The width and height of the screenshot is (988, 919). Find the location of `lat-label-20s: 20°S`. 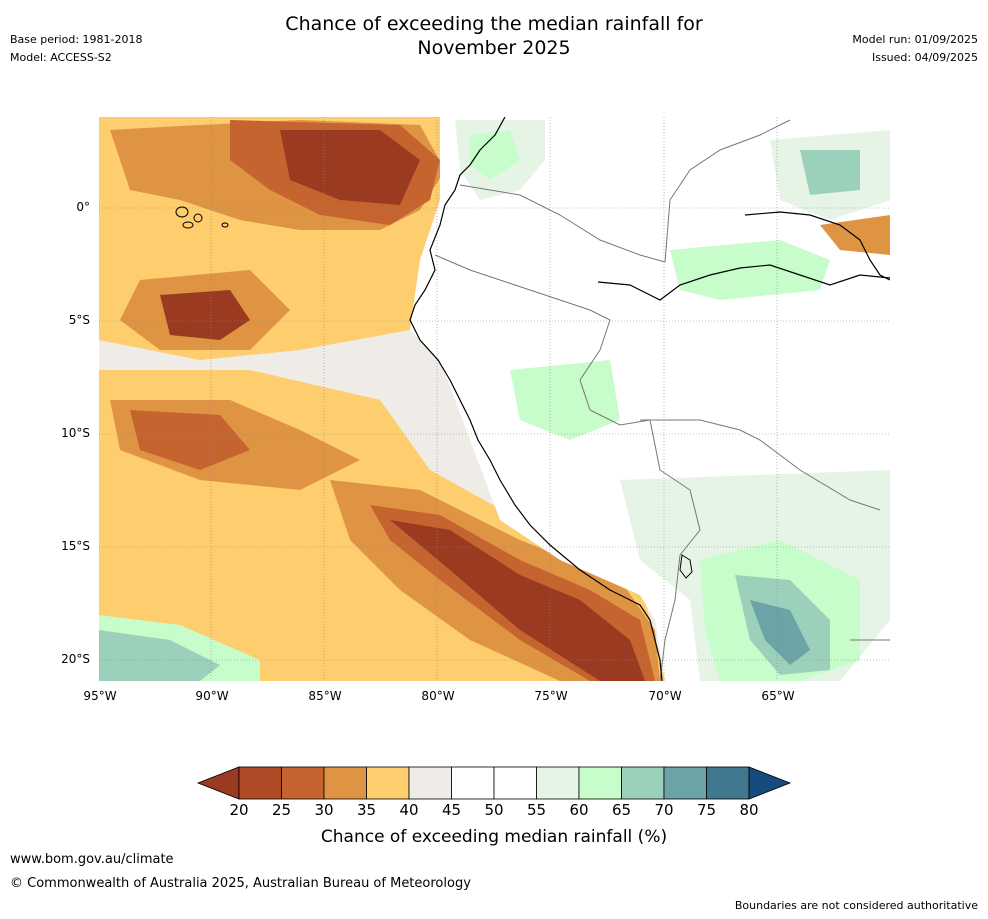

lat-label-20s: 20°S is located at coordinates (75, 659).